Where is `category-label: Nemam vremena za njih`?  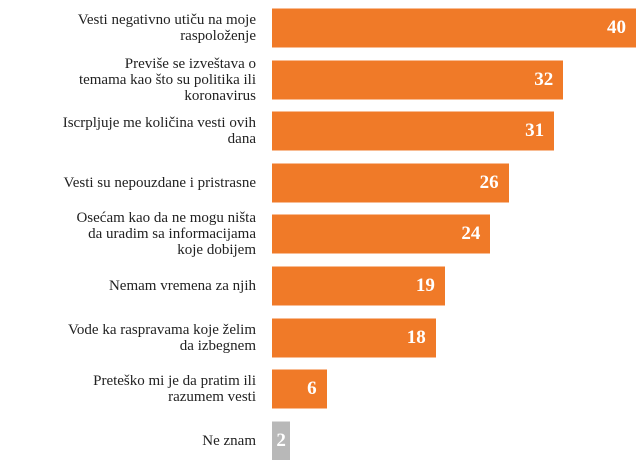 category-label: Nemam vremena za njih is located at coordinates (182, 286).